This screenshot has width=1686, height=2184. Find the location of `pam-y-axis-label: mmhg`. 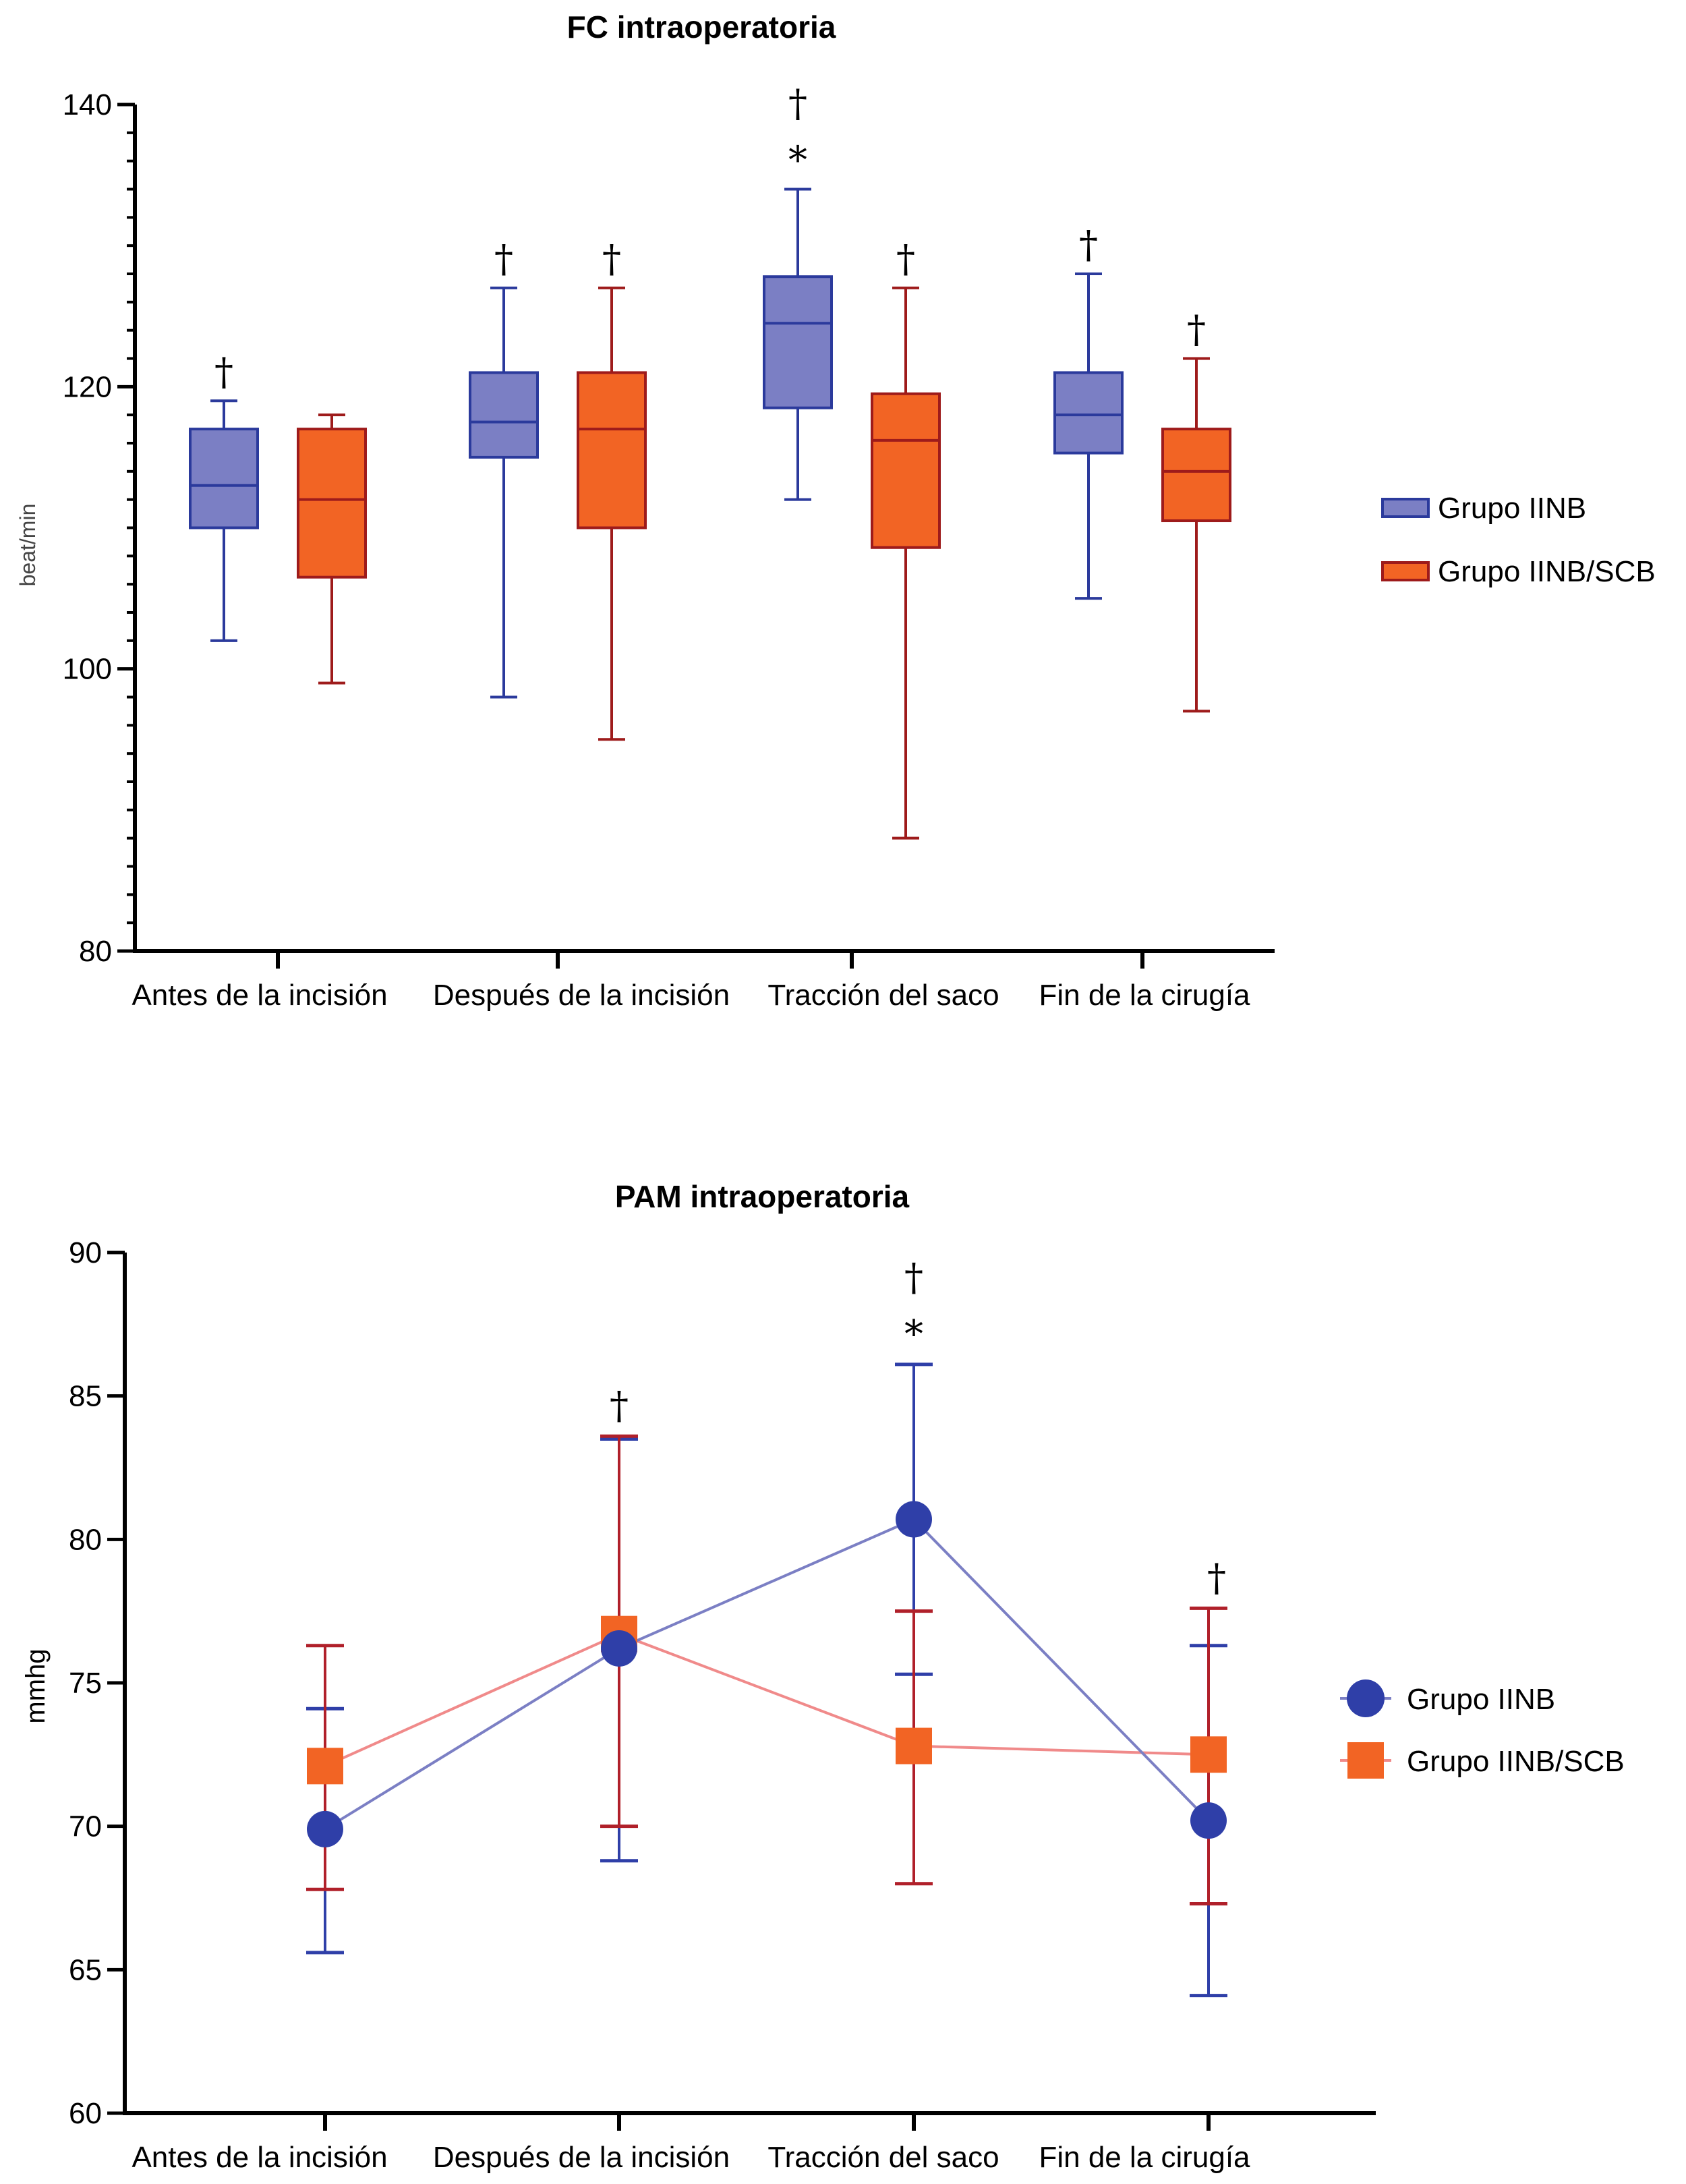

pam-y-axis-label: mmhg is located at coordinates (36, 1686).